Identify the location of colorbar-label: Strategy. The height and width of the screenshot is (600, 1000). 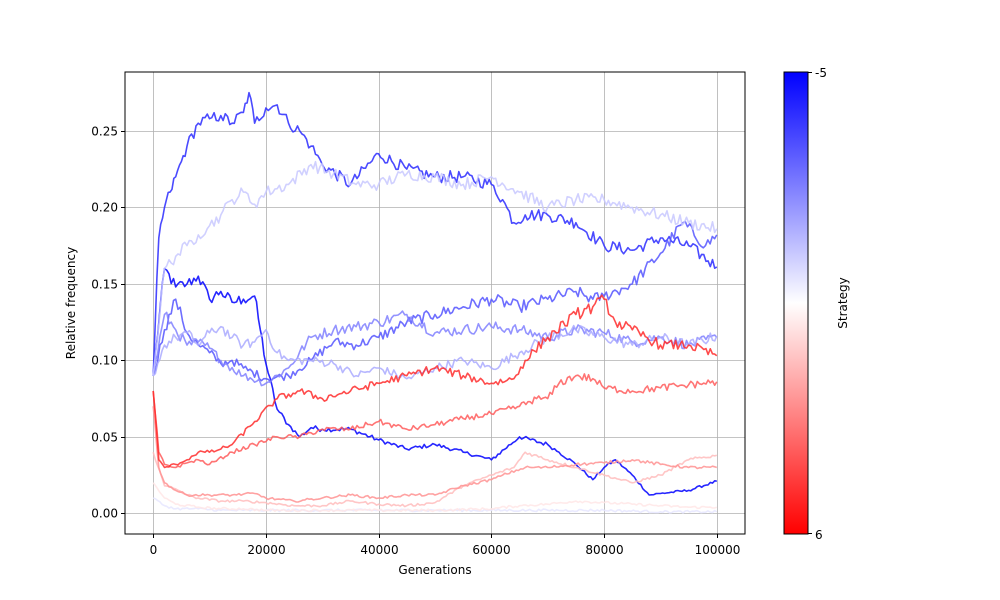
(843, 302).